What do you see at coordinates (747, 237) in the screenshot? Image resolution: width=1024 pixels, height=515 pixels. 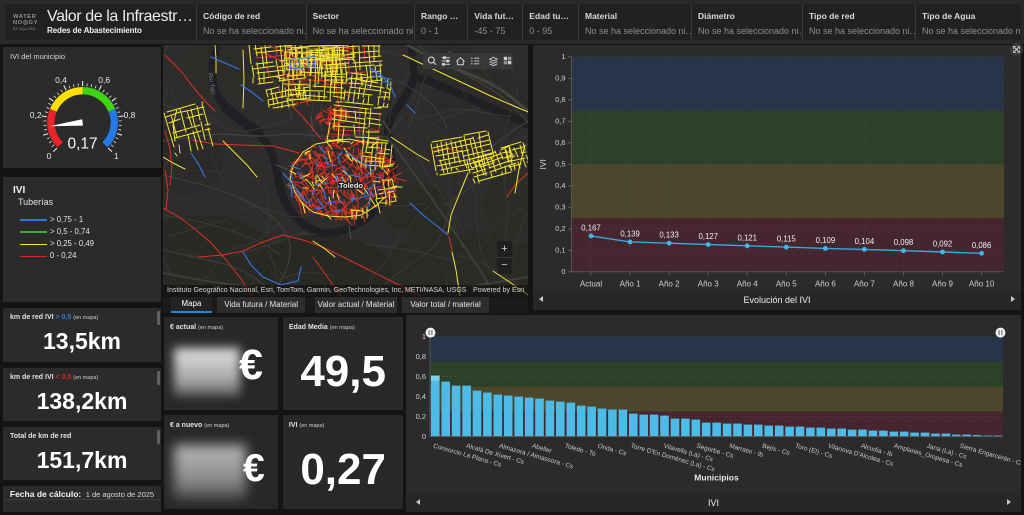 I see `svg-text: 0,121` at bounding box center [747, 237].